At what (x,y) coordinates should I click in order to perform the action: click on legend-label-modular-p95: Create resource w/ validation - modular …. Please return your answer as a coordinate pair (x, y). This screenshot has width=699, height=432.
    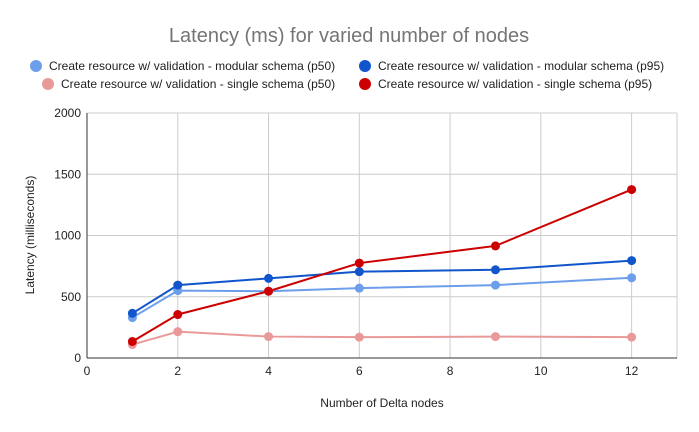
    Looking at the image, I should click on (521, 66).